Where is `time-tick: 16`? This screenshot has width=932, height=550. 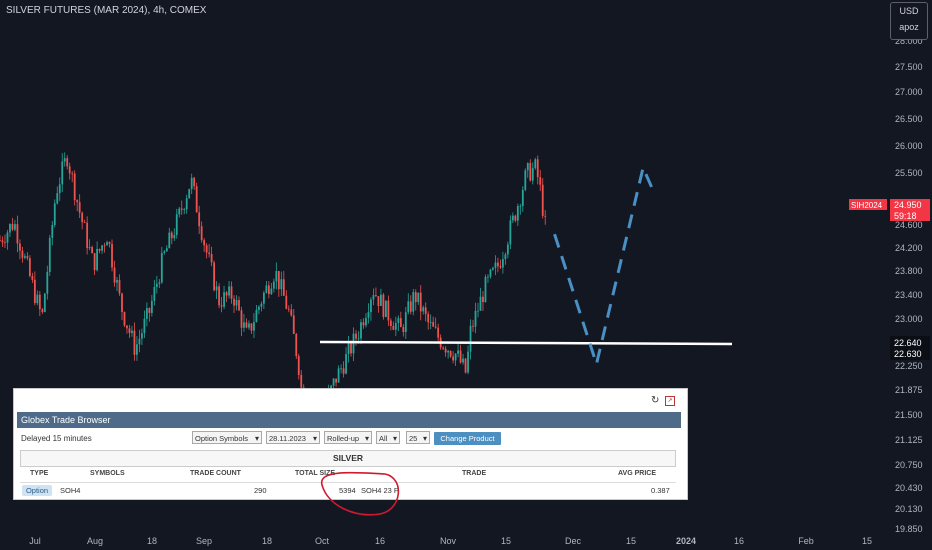
time-tick: 16 is located at coordinates (380, 541).